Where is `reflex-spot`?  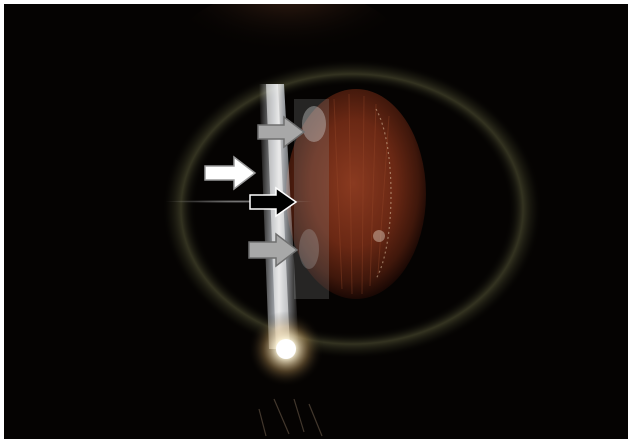 reflex-spot is located at coordinates (379, 236).